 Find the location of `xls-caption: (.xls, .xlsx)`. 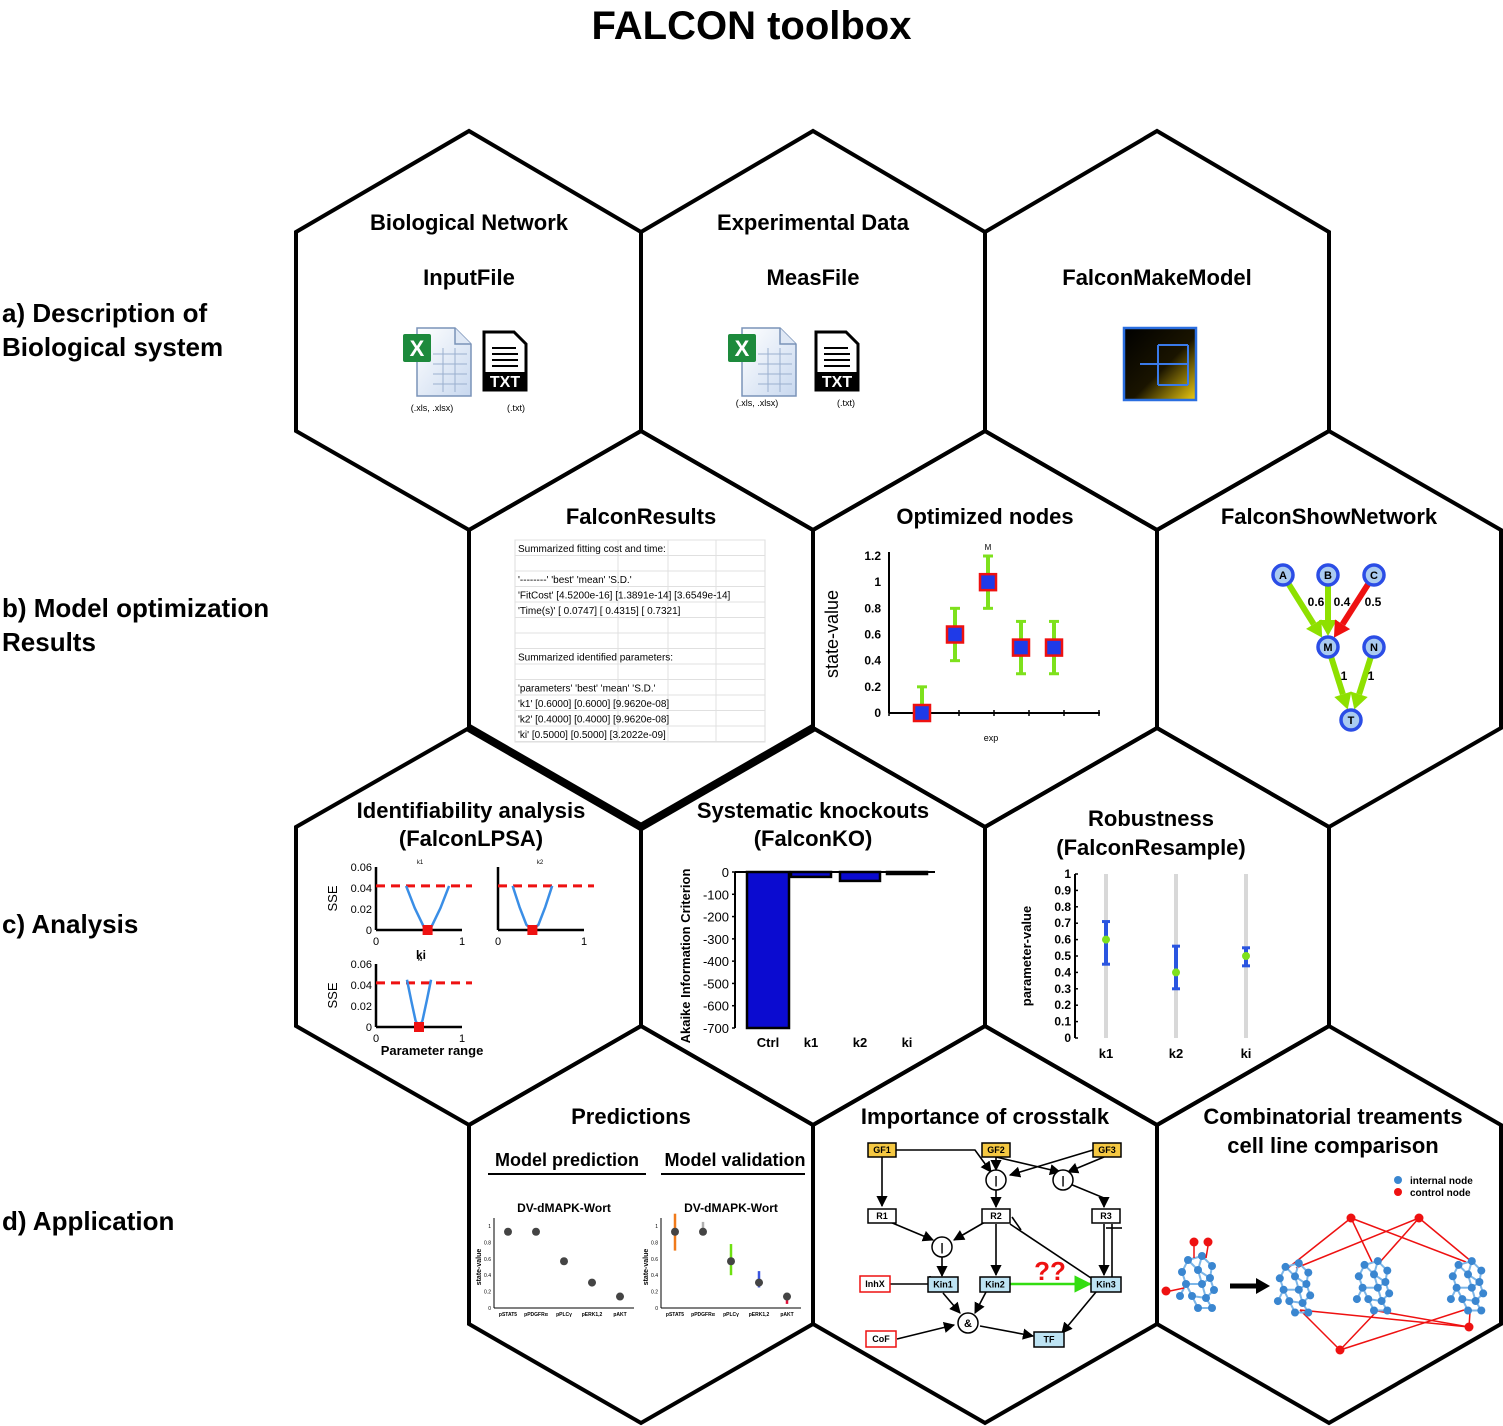

xls-caption: (.xls, .xlsx) is located at coordinates (757, 403).